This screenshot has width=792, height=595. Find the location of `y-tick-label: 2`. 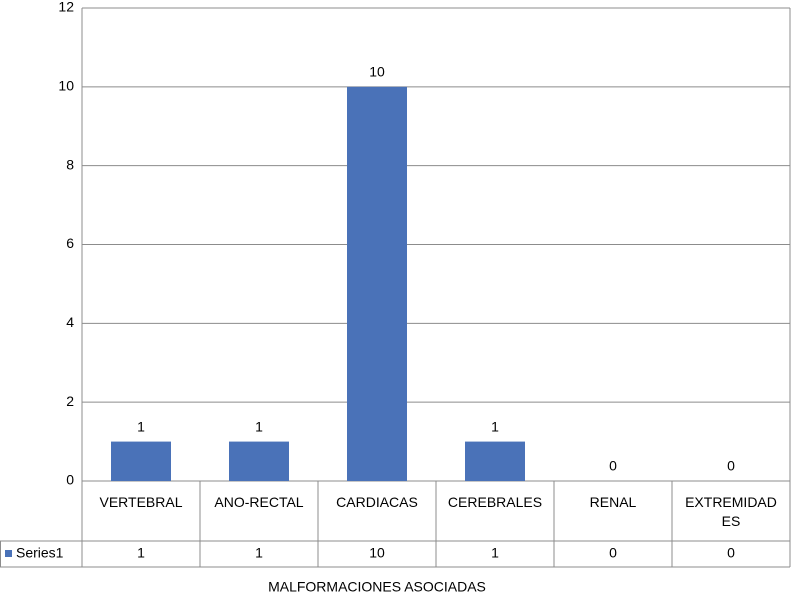

y-tick-label: 2 is located at coordinates (70, 401).